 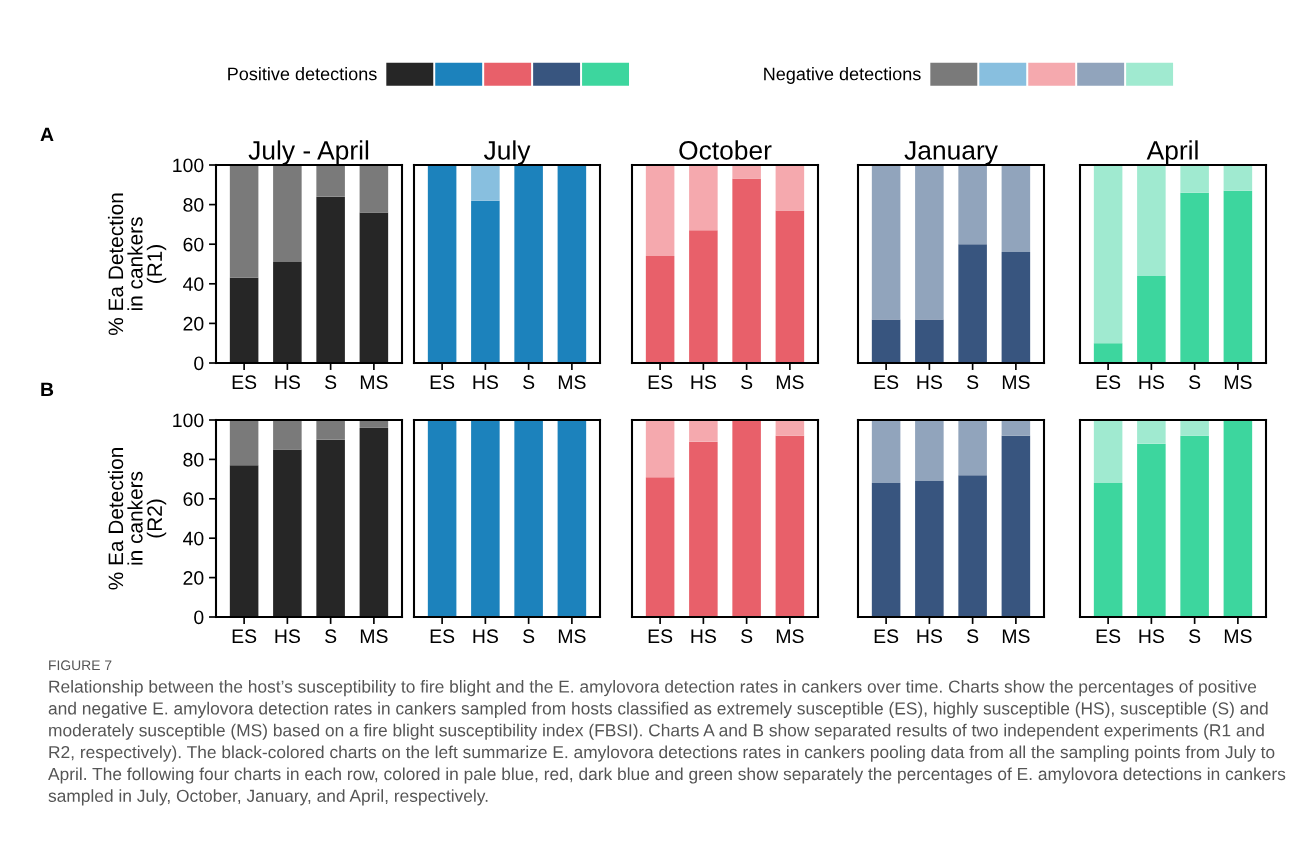 What do you see at coordinates (137, 519) in the screenshot?
I see `y-axis-title: % Ea Detection in cankers (R2)` at bounding box center [137, 519].